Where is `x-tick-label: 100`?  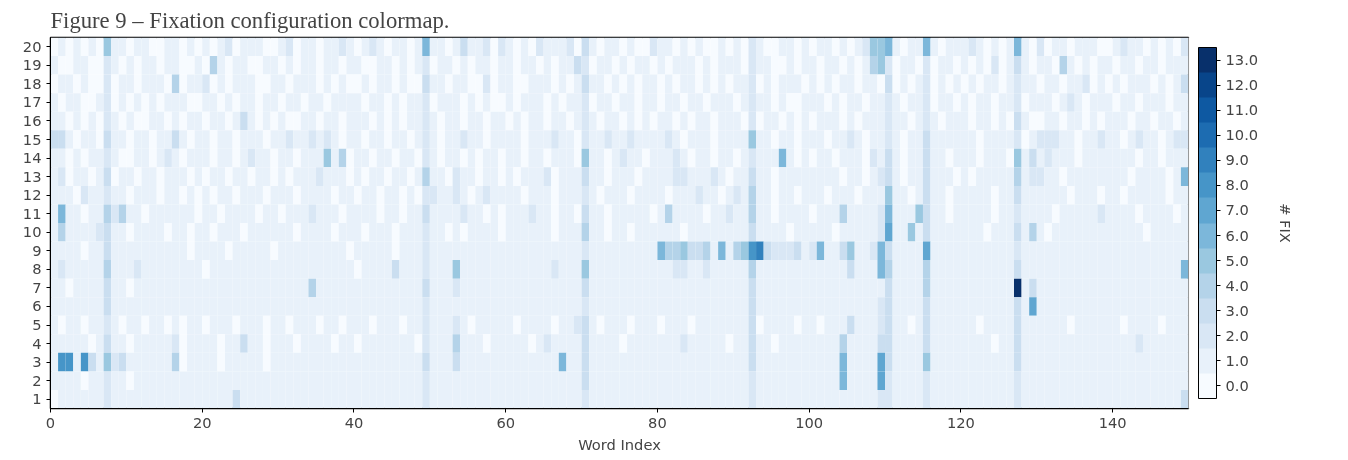
x-tick-label: 100 is located at coordinates (809, 422).